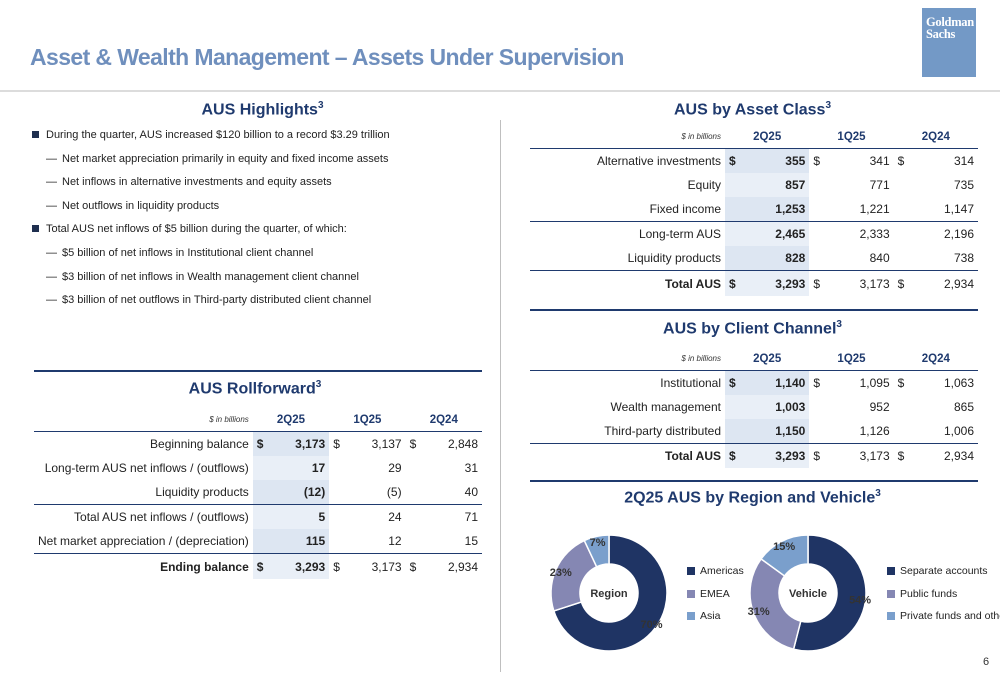  I want to click on value-cell: 29, so click(395, 467).